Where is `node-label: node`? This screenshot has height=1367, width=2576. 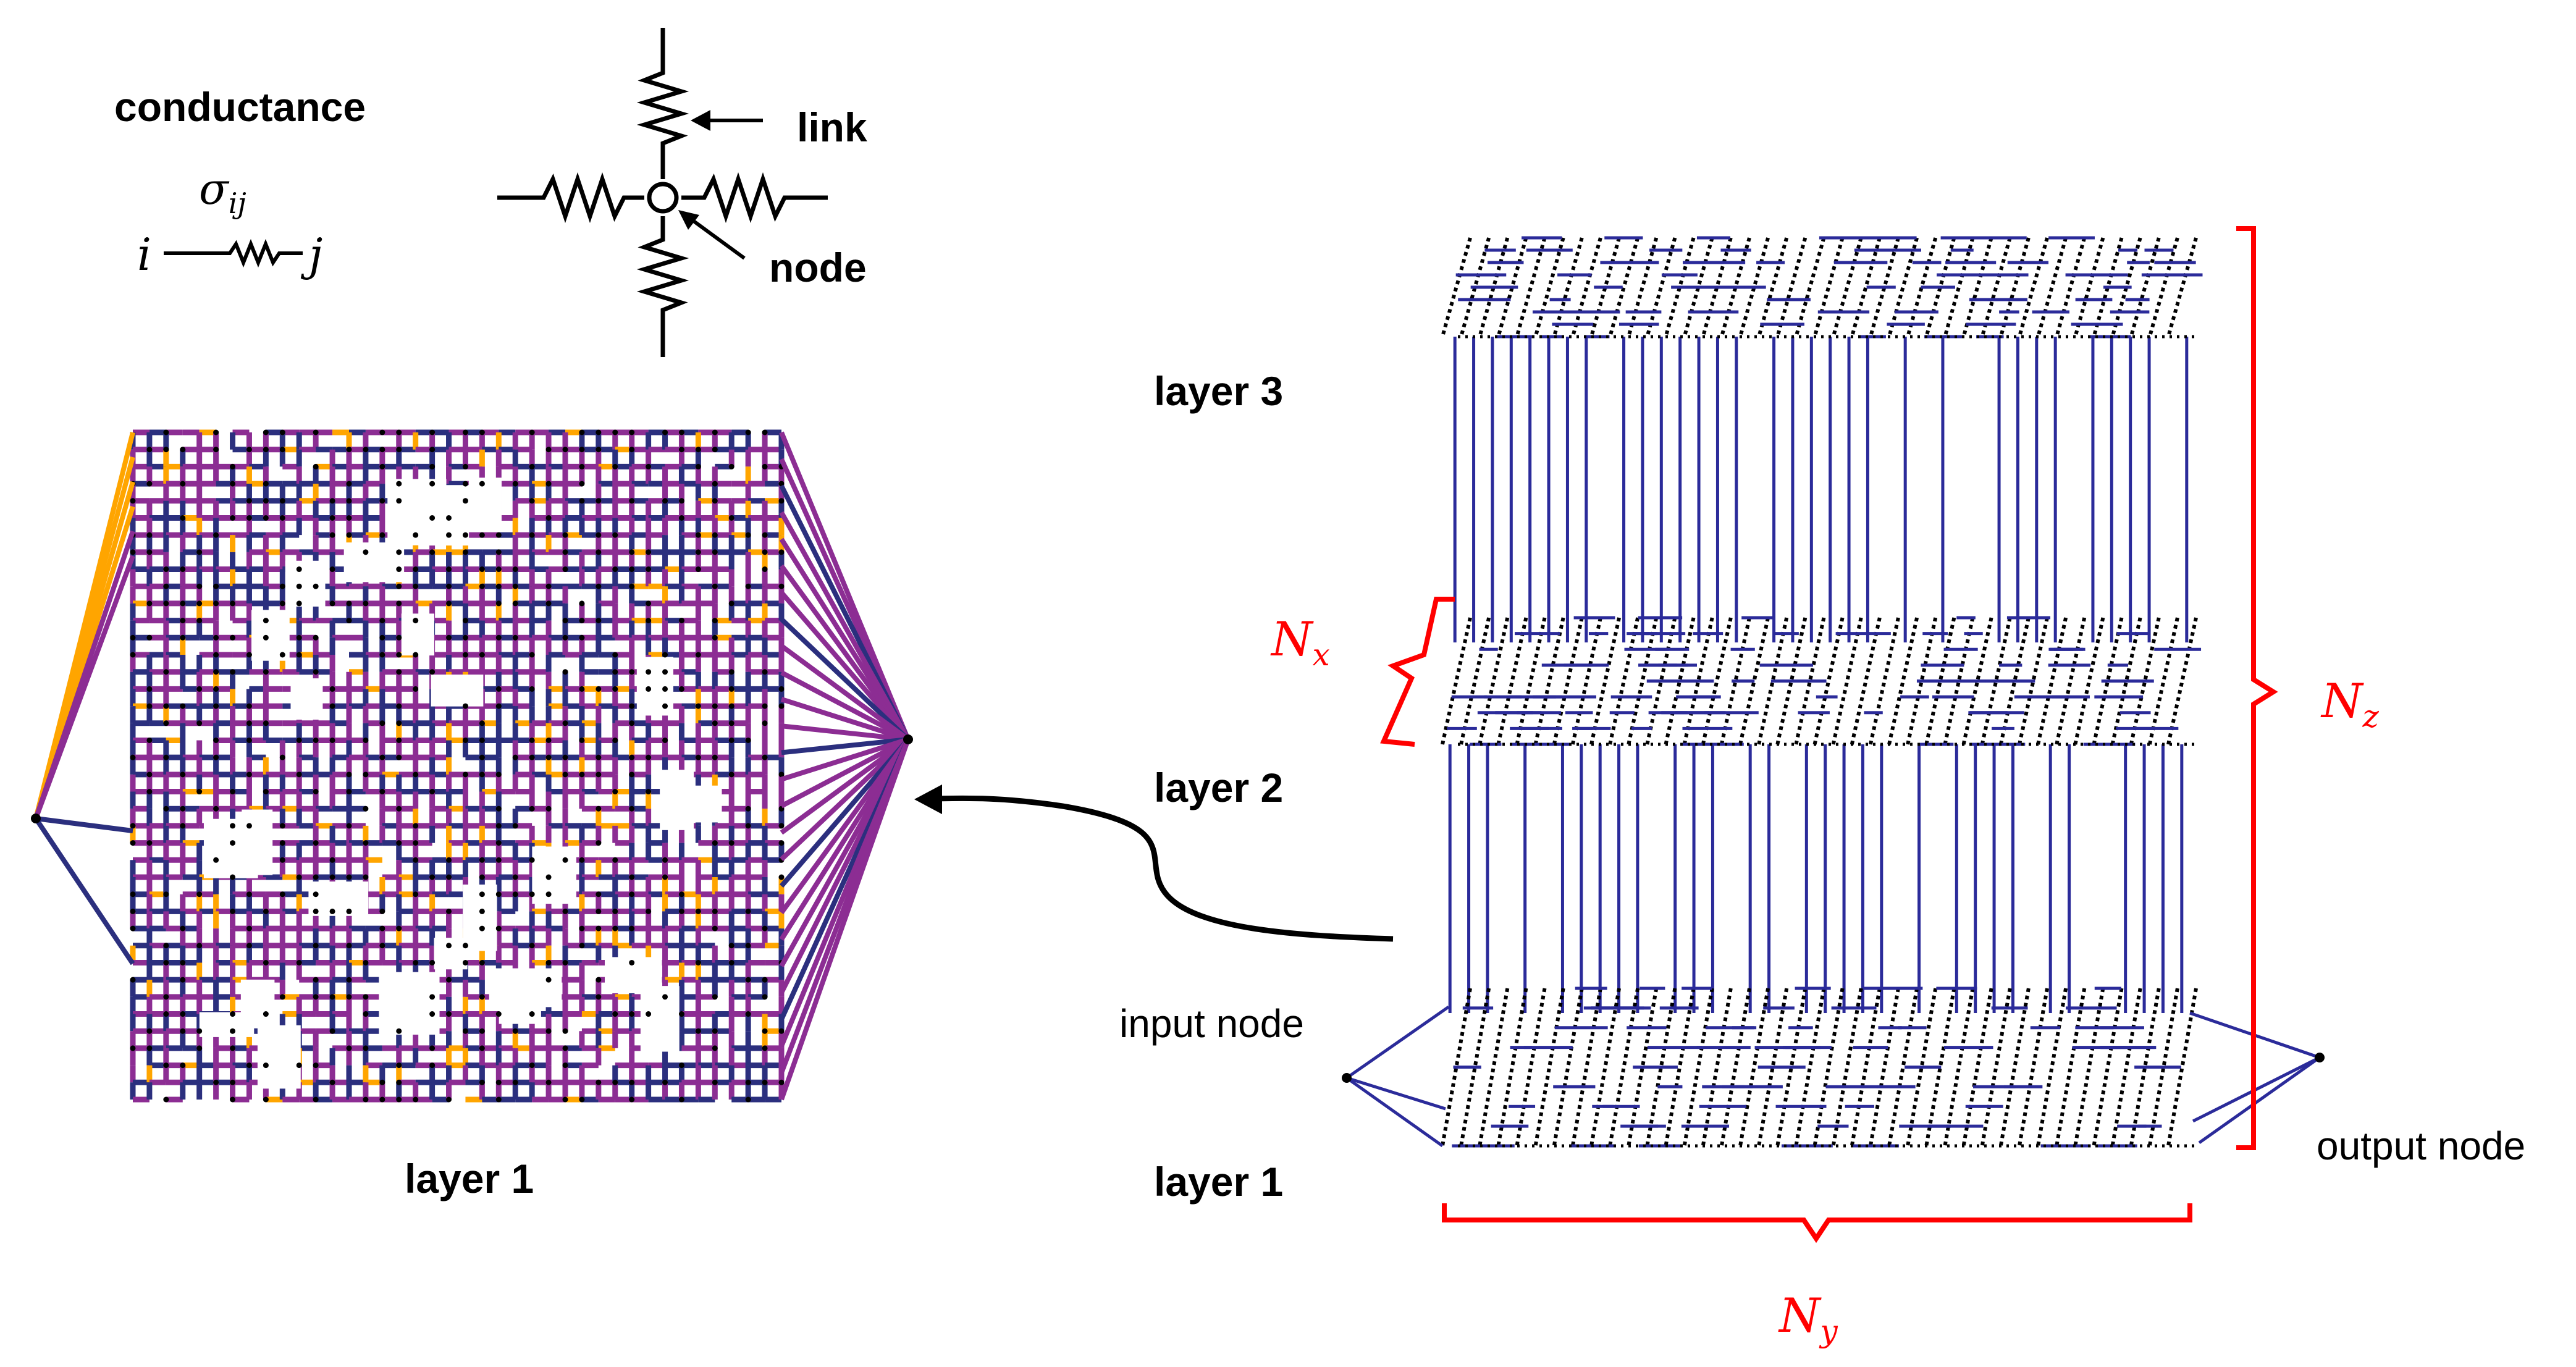 node-label: node is located at coordinates (818, 267).